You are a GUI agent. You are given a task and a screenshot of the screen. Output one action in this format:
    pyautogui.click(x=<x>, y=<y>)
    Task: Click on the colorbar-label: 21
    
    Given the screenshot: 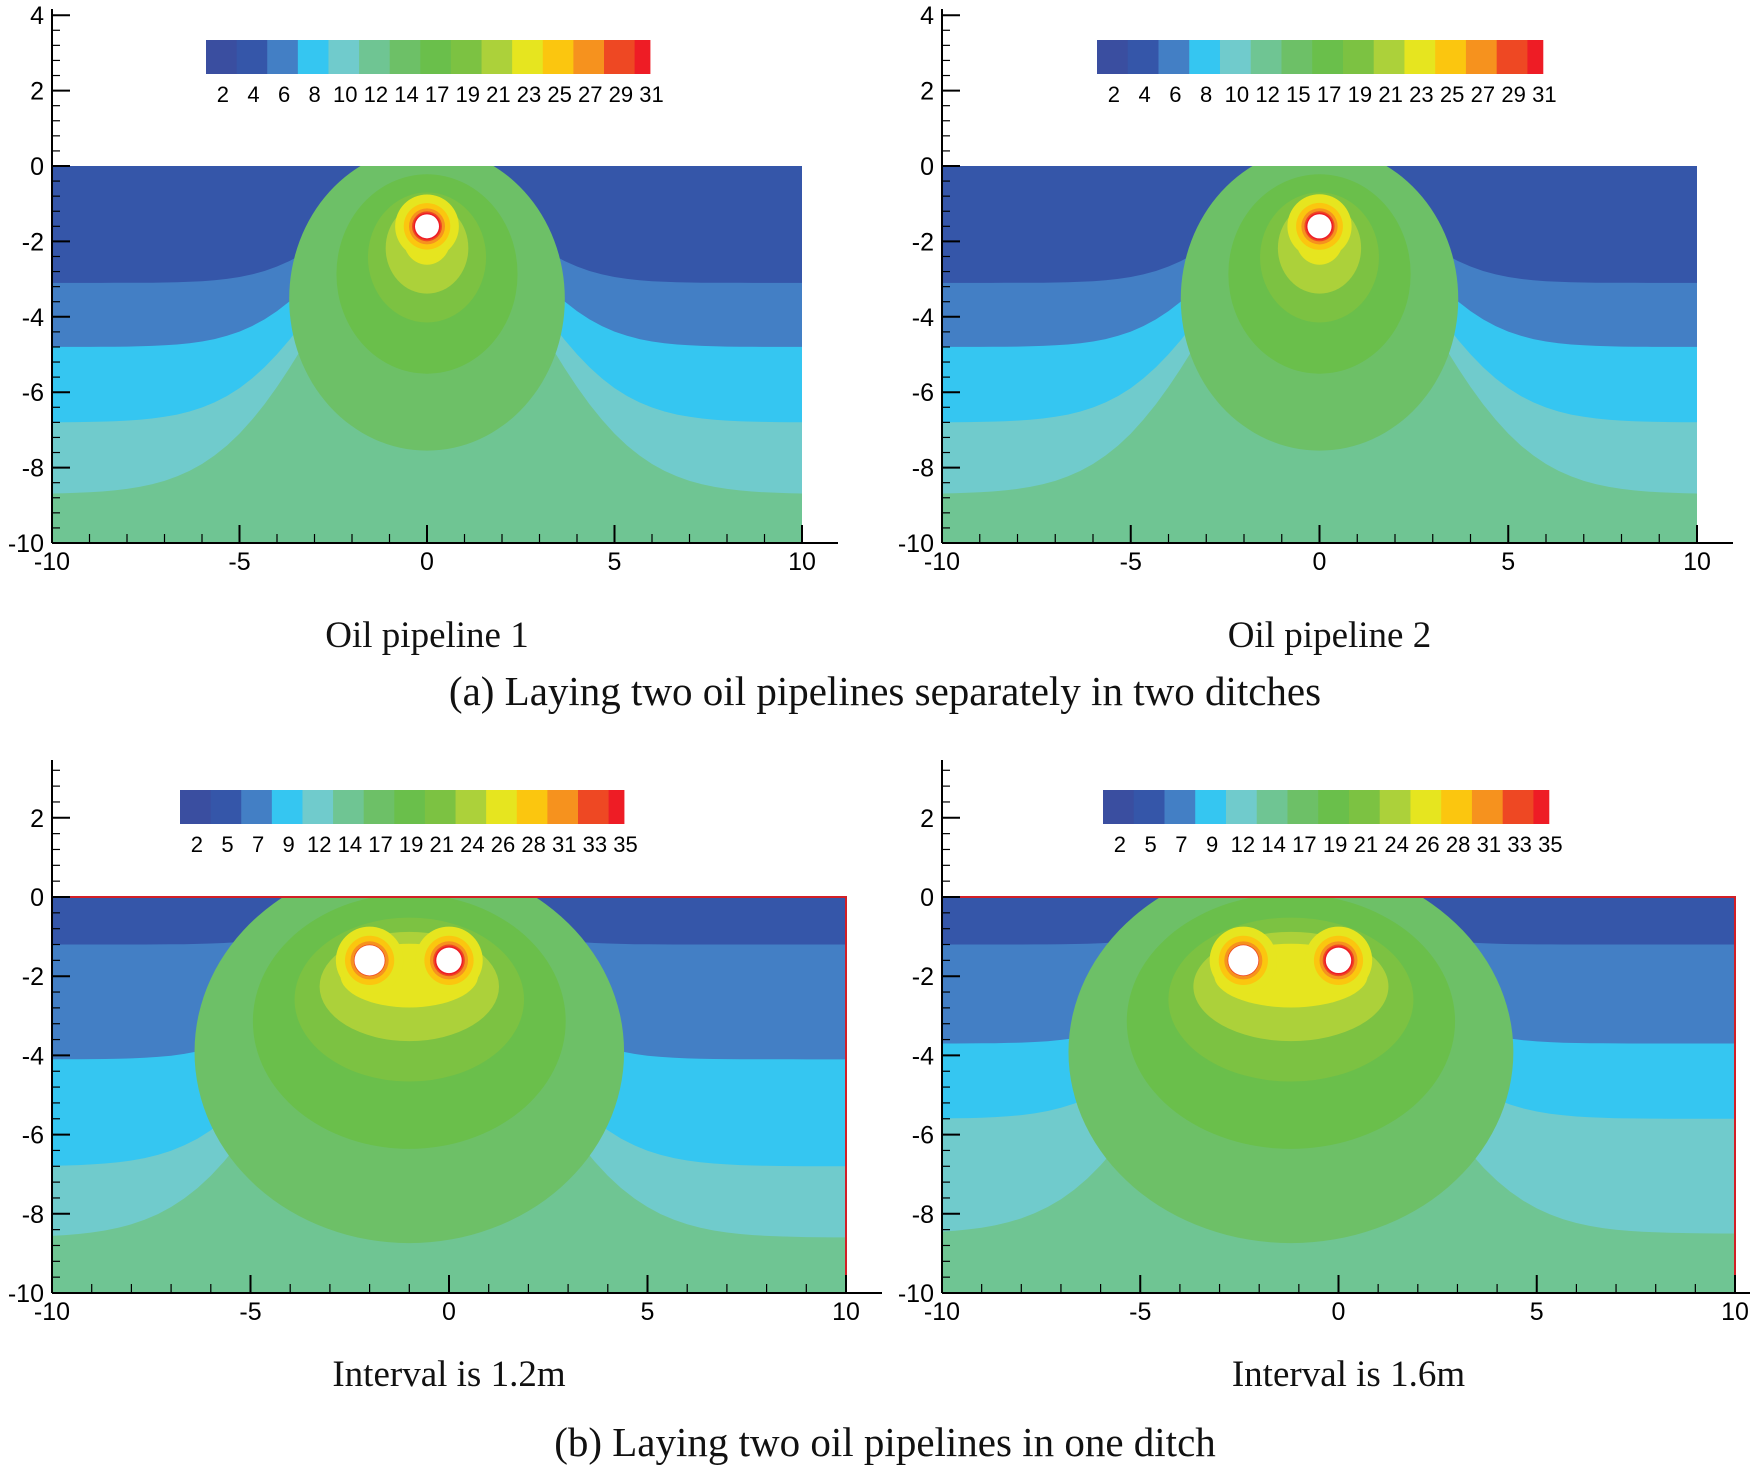 What is the action you would take?
    pyautogui.click(x=498, y=94)
    